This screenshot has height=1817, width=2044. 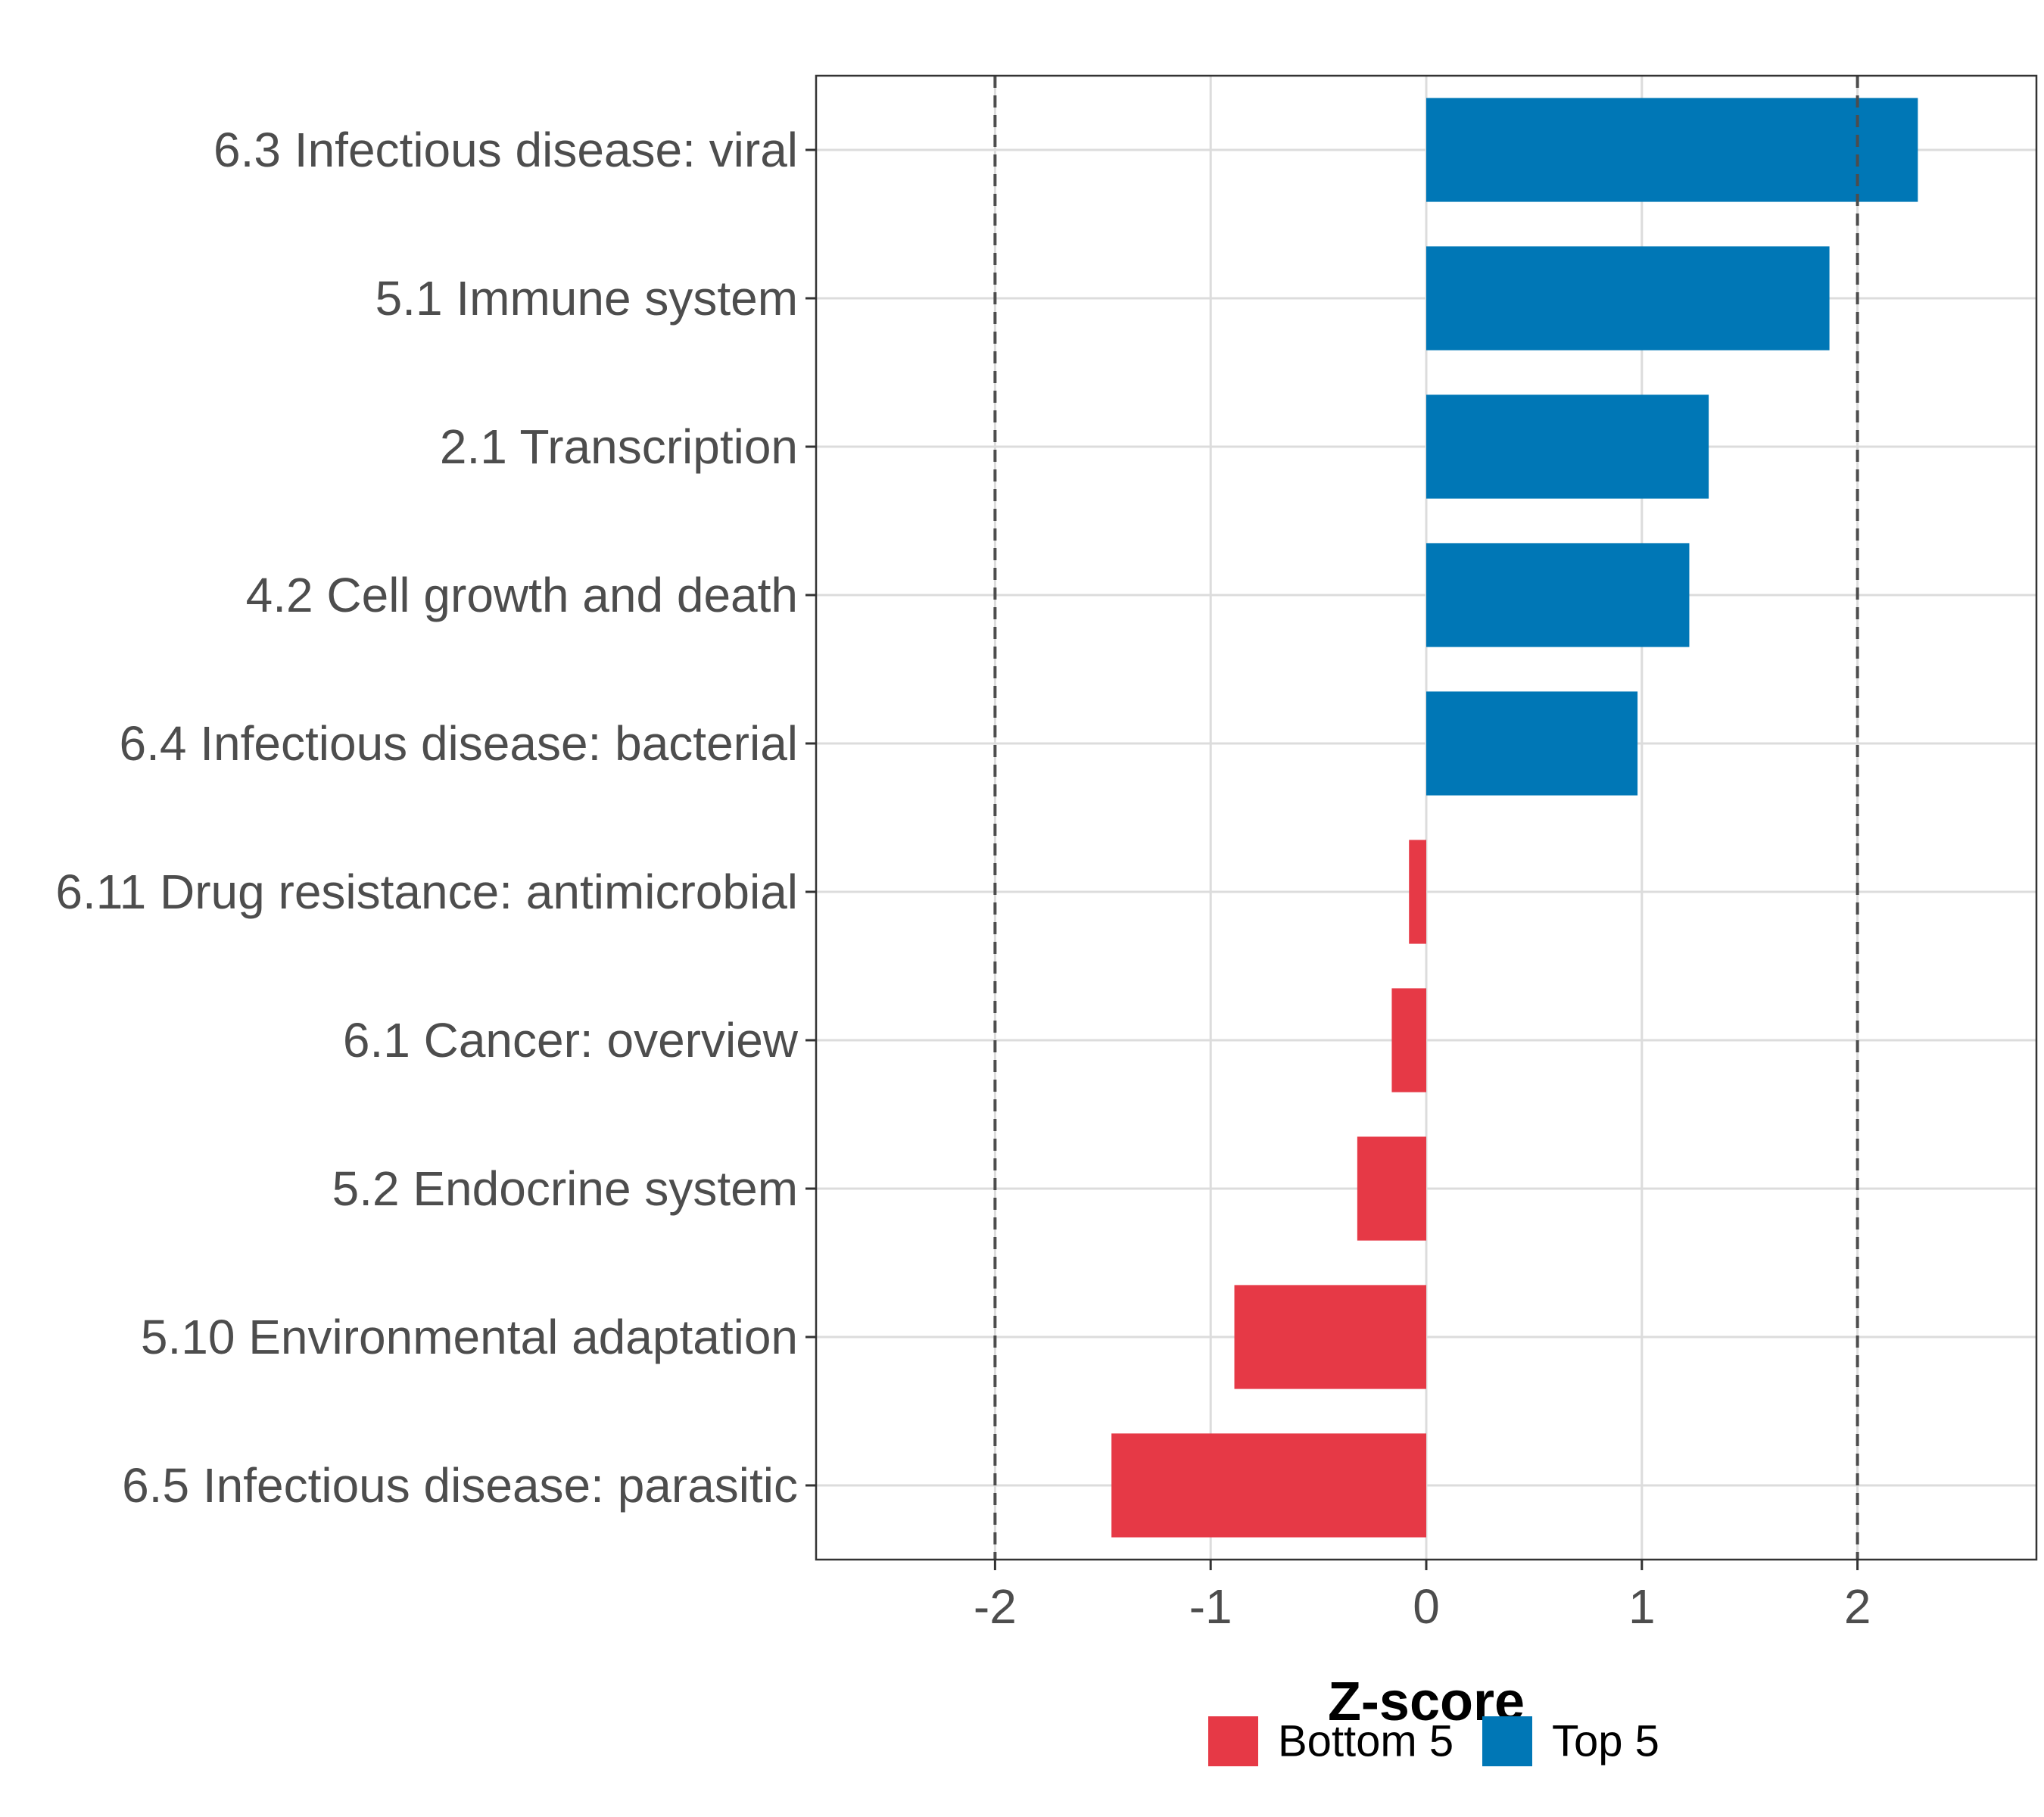 I want to click on category-label: 4.2 Cell growth and death, so click(x=522, y=595).